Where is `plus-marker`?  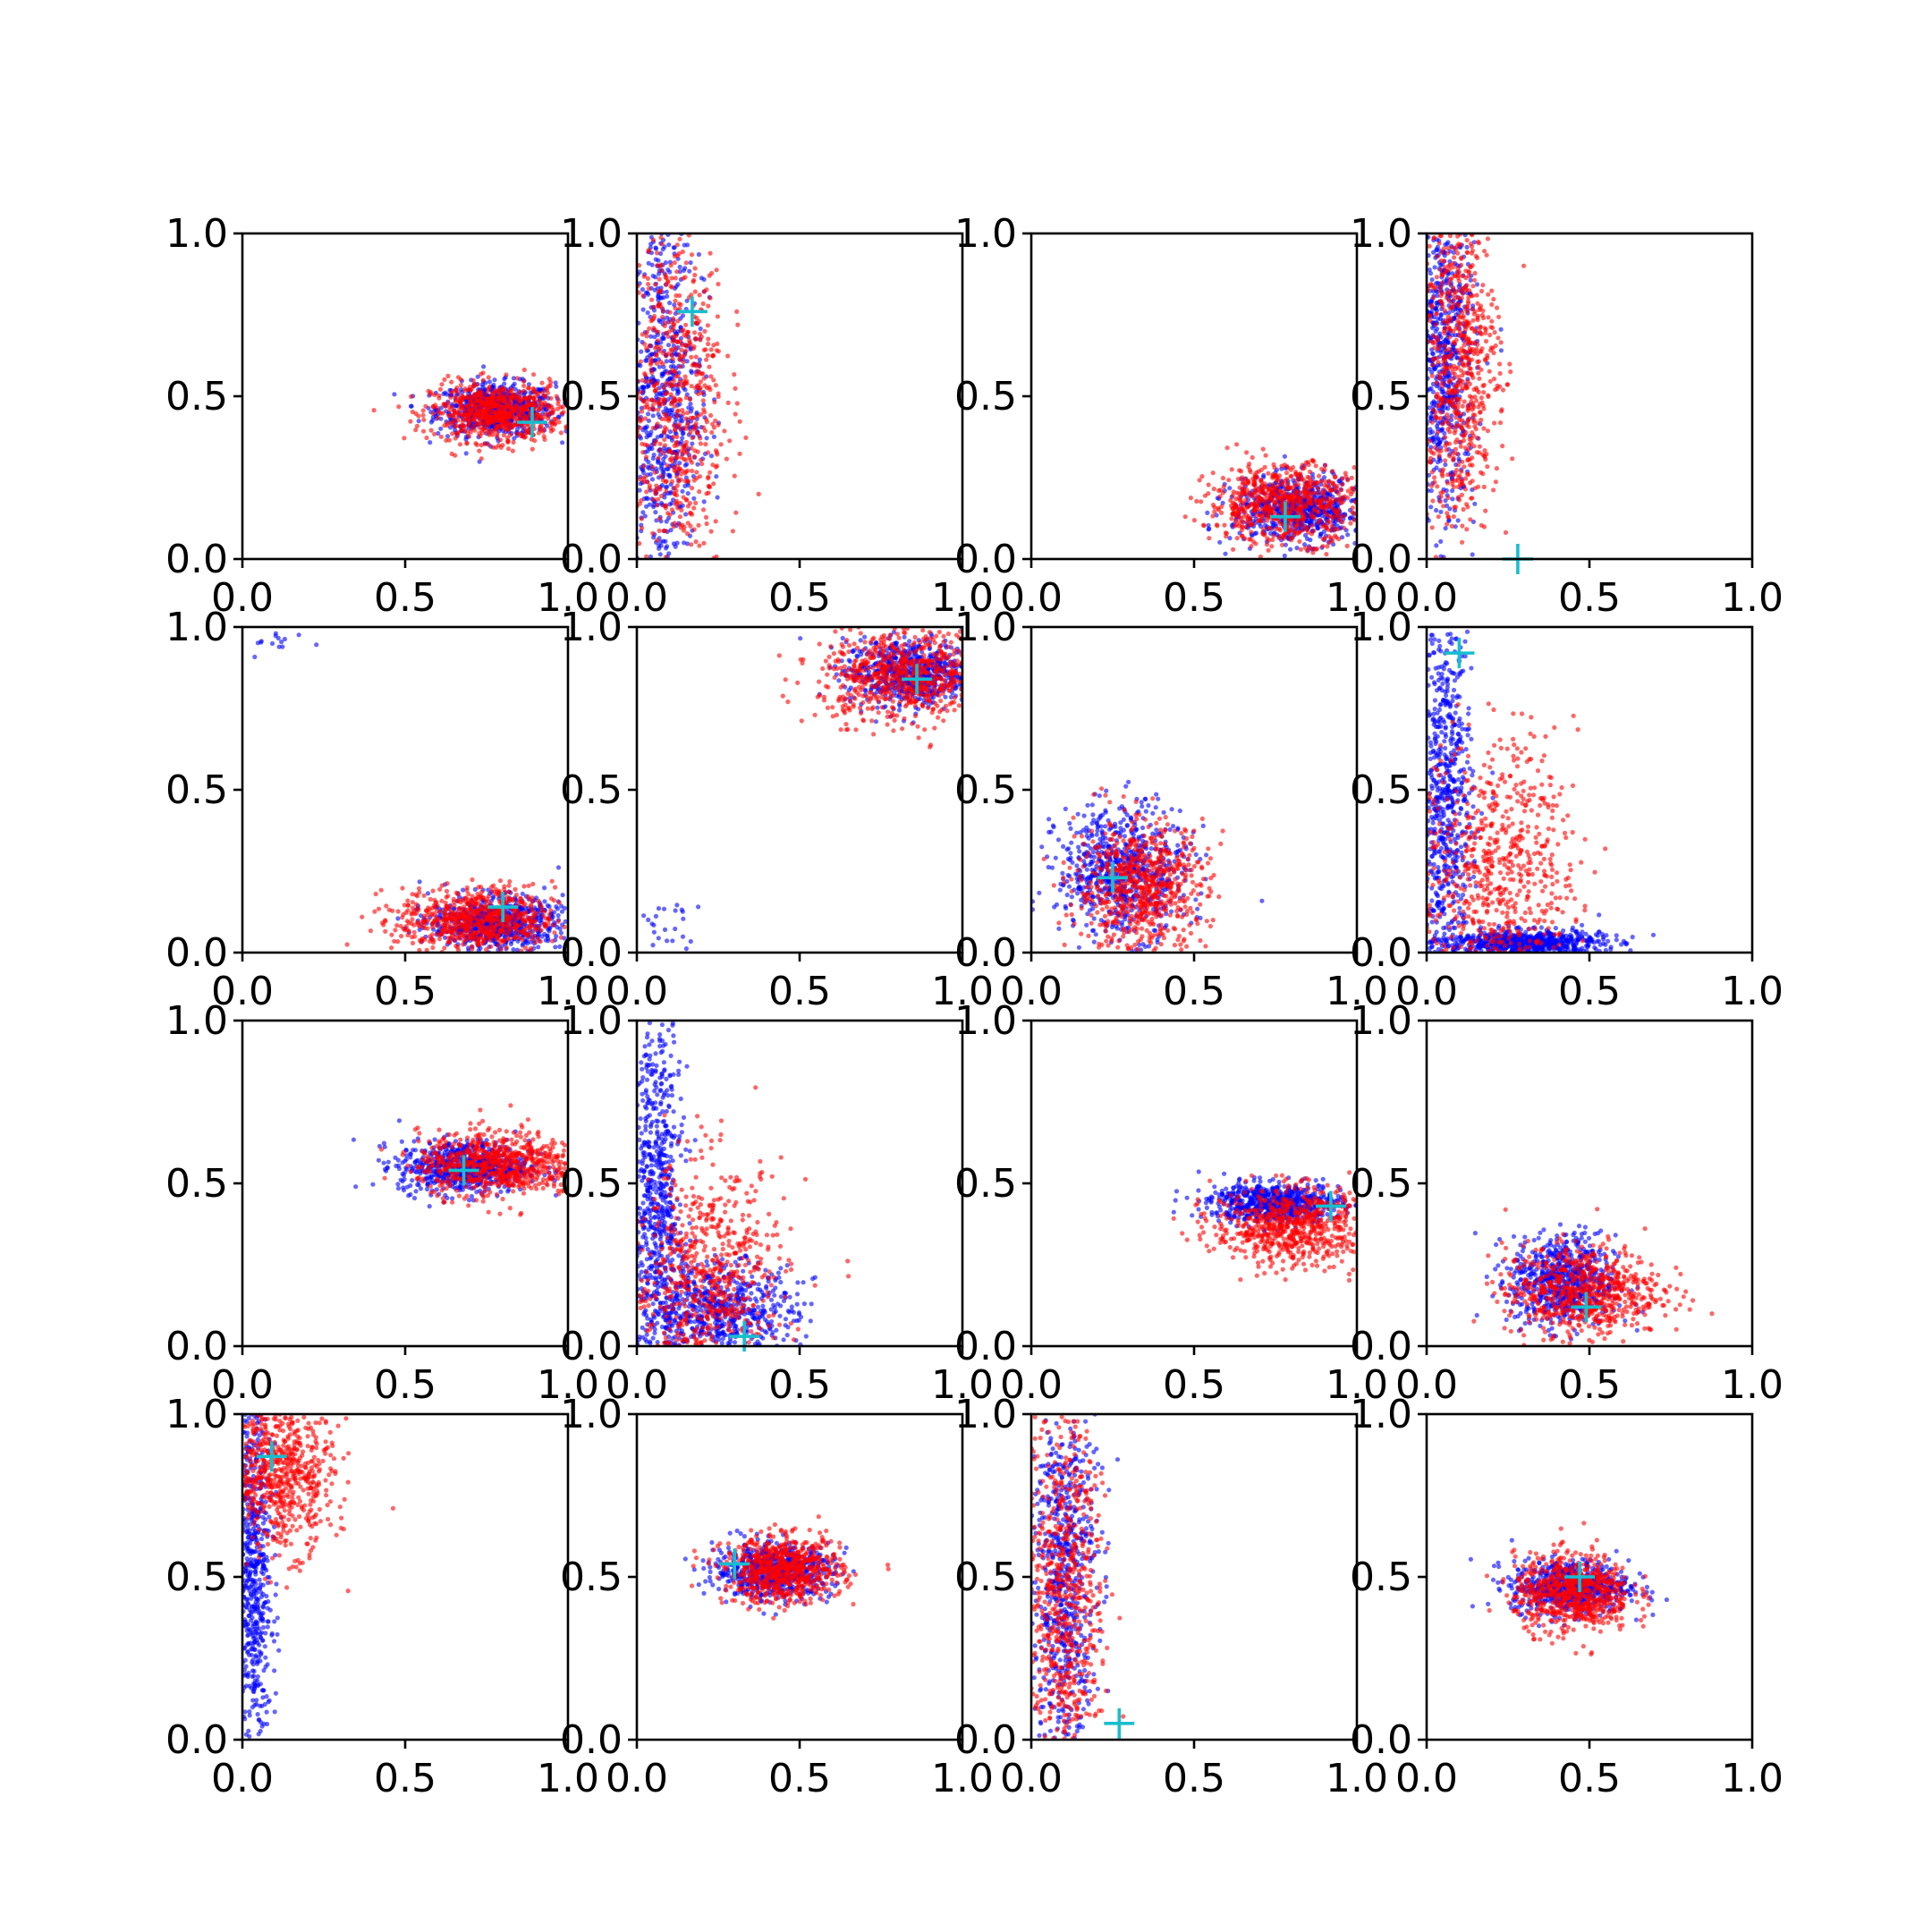
plus-marker is located at coordinates (531, 422).